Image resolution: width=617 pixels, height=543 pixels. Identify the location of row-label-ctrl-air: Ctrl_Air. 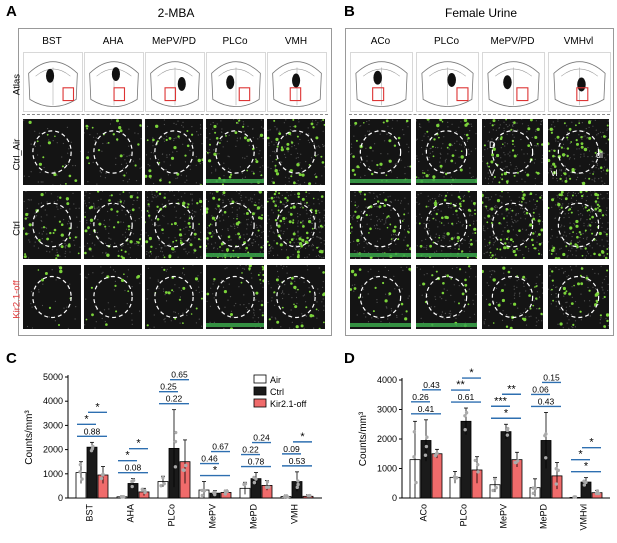
(17, 154).